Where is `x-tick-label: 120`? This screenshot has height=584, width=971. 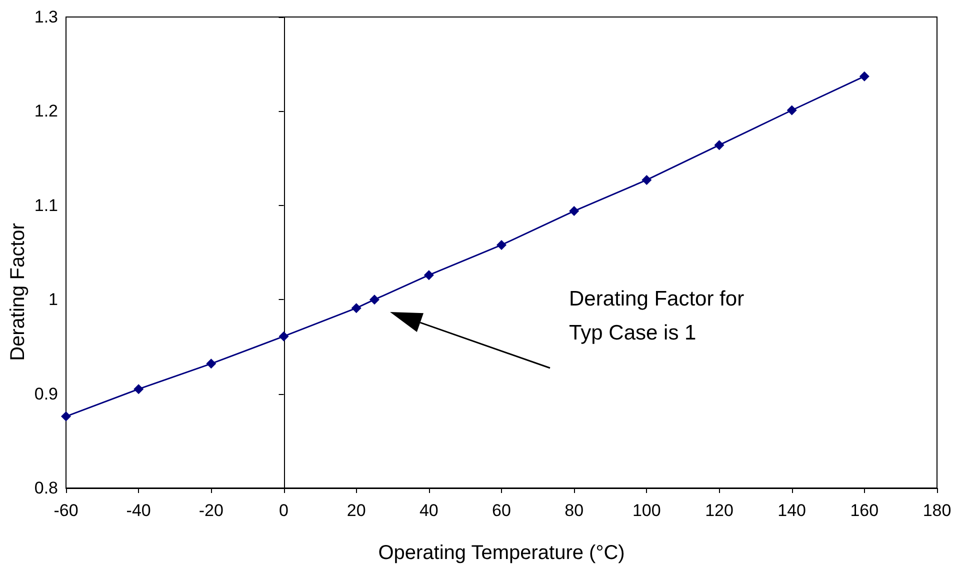
x-tick-label: 120 is located at coordinates (719, 510).